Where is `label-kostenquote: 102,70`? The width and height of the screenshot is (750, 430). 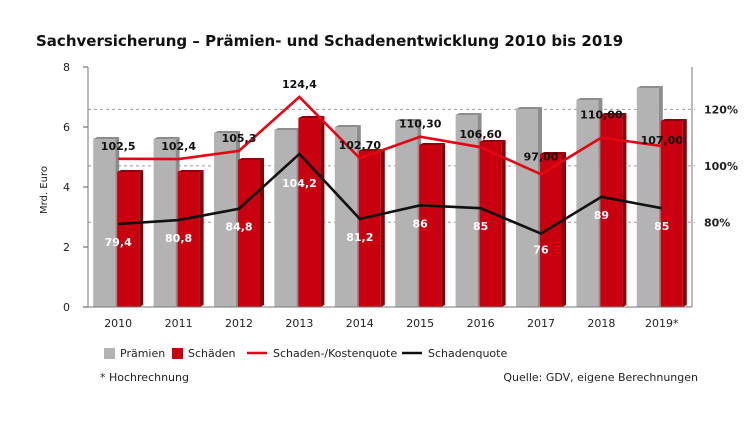
label-kostenquote: 102,70 is located at coordinates (360, 145).